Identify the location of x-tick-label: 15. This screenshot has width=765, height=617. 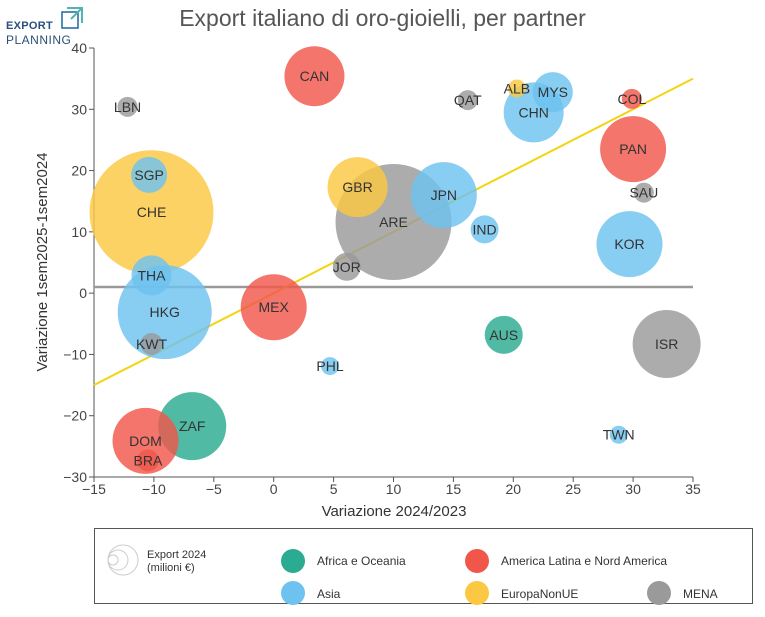
(454, 489).